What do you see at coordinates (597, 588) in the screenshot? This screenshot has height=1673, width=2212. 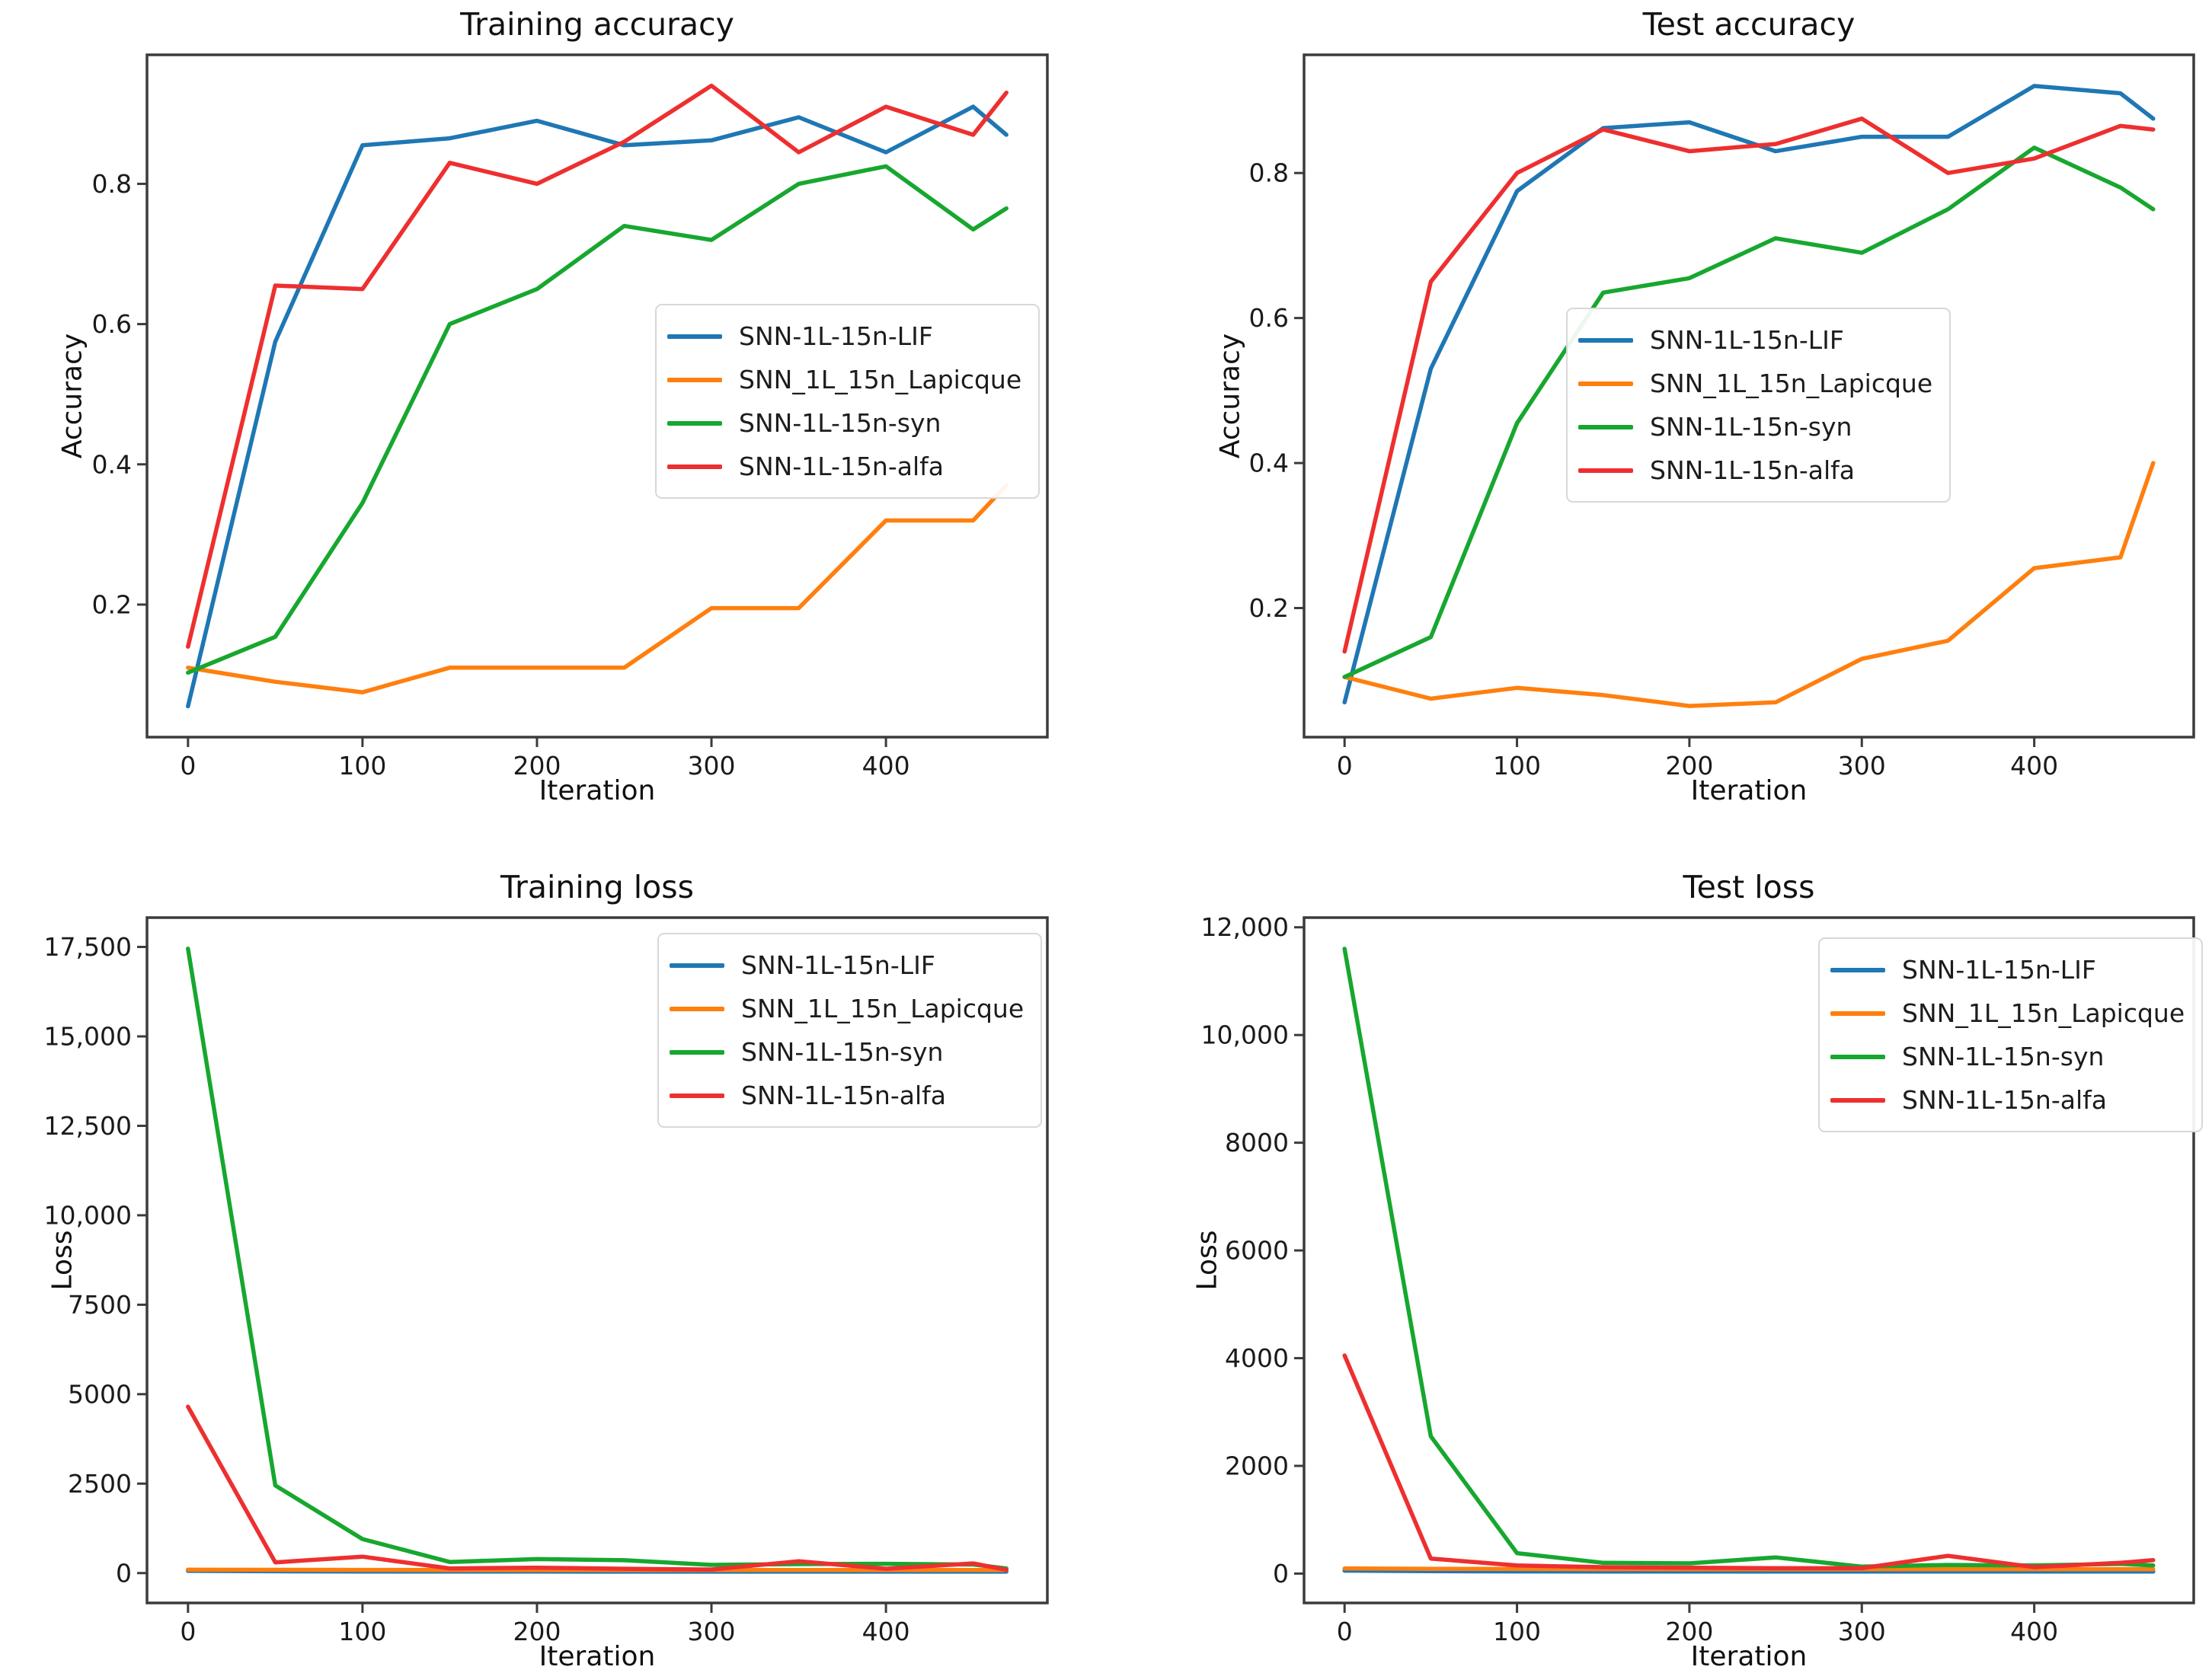 I see `series-line-SNN_1L_15n_Lapicque` at bounding box center [597, 588].